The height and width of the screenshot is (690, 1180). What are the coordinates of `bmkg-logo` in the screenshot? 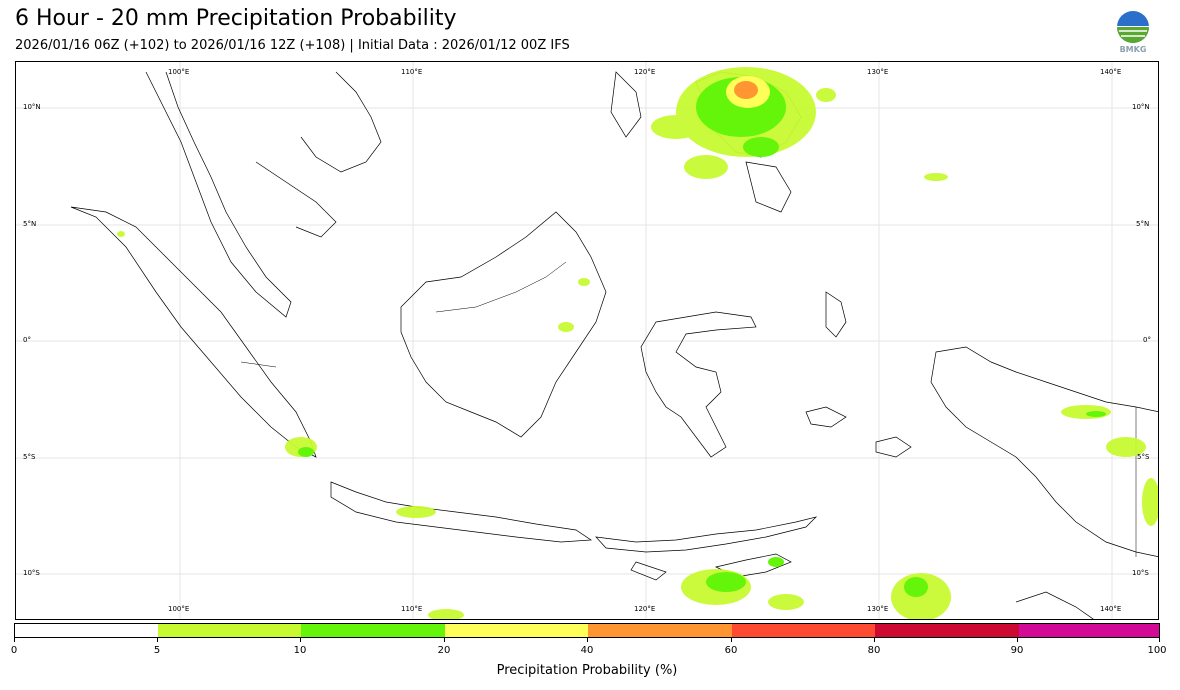 It's located at (1133, 27).